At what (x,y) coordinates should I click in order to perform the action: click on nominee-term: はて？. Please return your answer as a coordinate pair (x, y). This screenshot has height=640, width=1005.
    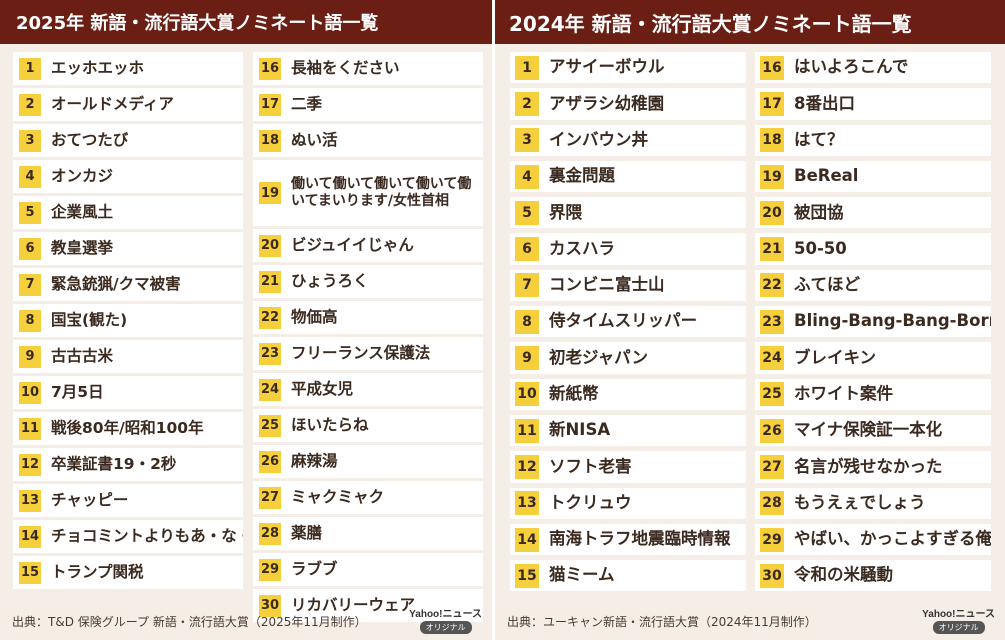
    Looking at the image, I should click on (819, 139).